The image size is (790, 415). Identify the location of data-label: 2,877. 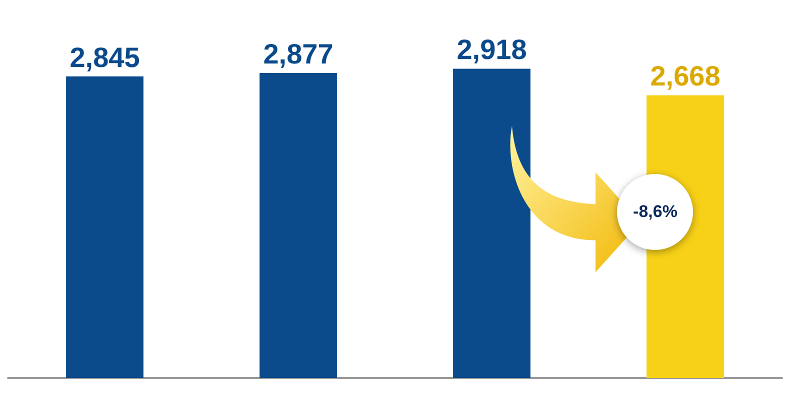
(298, 54).